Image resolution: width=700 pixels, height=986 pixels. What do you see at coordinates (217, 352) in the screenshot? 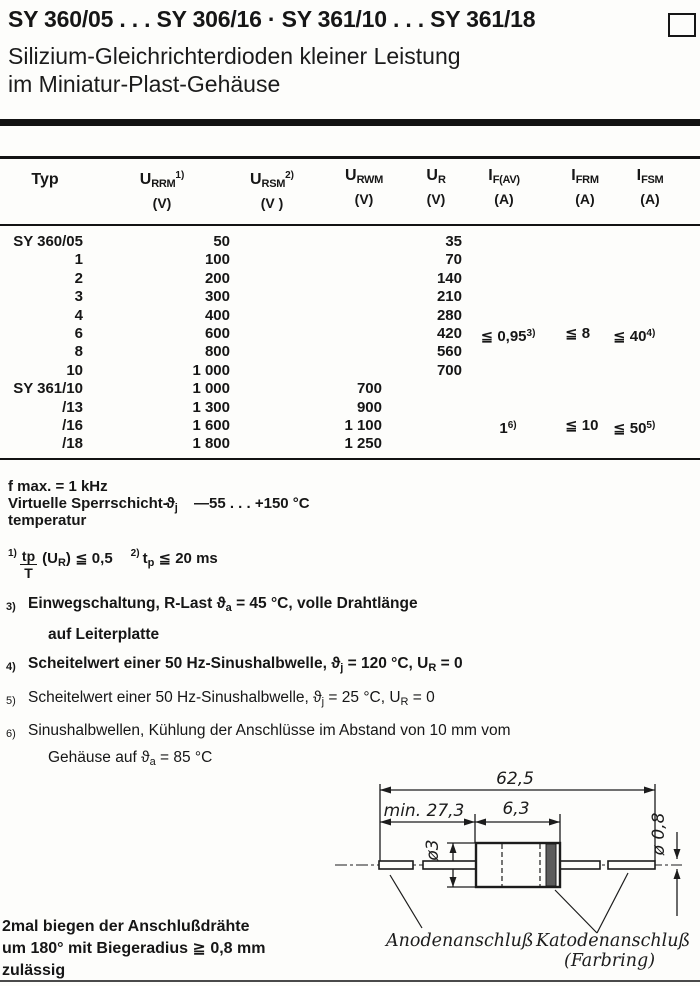
I see `table-cell: 800` at bounding box center [217, 352].